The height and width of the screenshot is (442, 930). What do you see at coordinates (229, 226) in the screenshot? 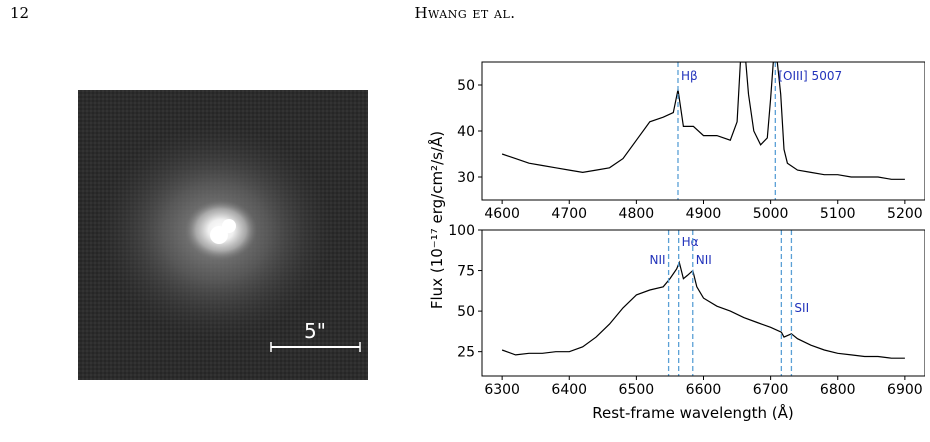
I see `secondary-nucleus` at bounding box center [229, 226].